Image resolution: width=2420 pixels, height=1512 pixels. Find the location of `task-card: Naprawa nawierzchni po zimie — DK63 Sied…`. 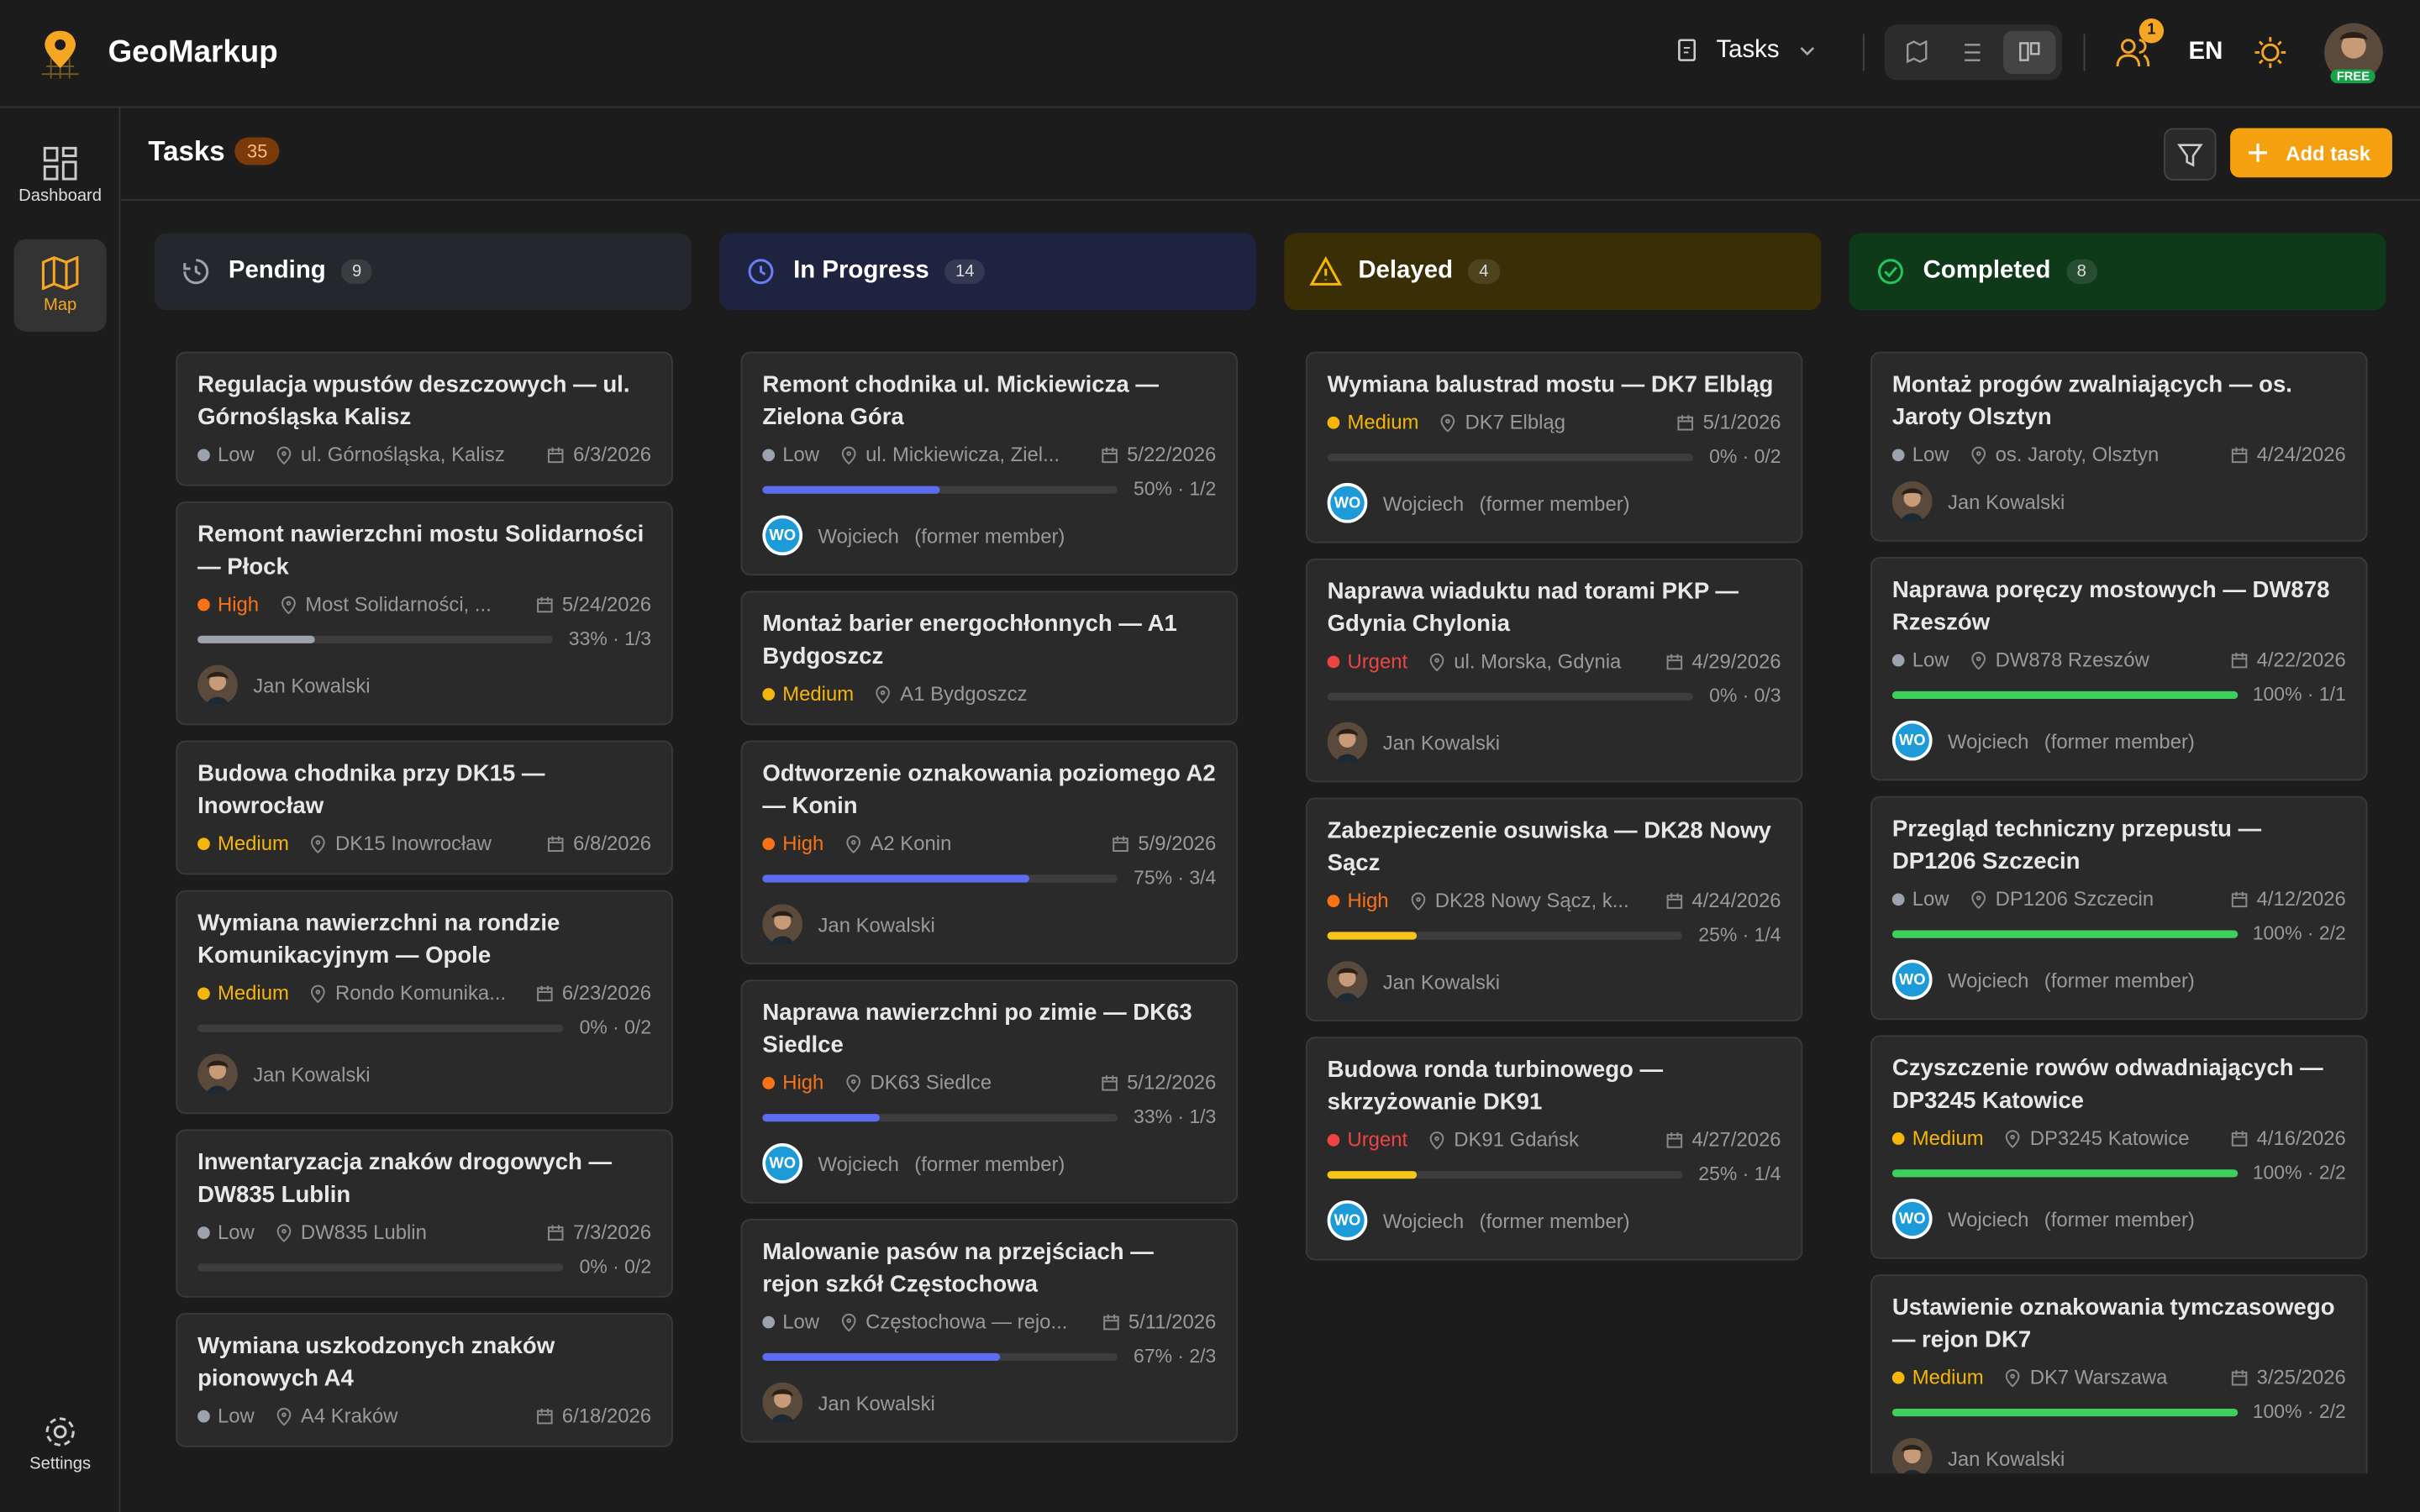

task-card: Naprawa nawierzchni po zimie — DK63 Sied… is located at coordinates (990, 1091).